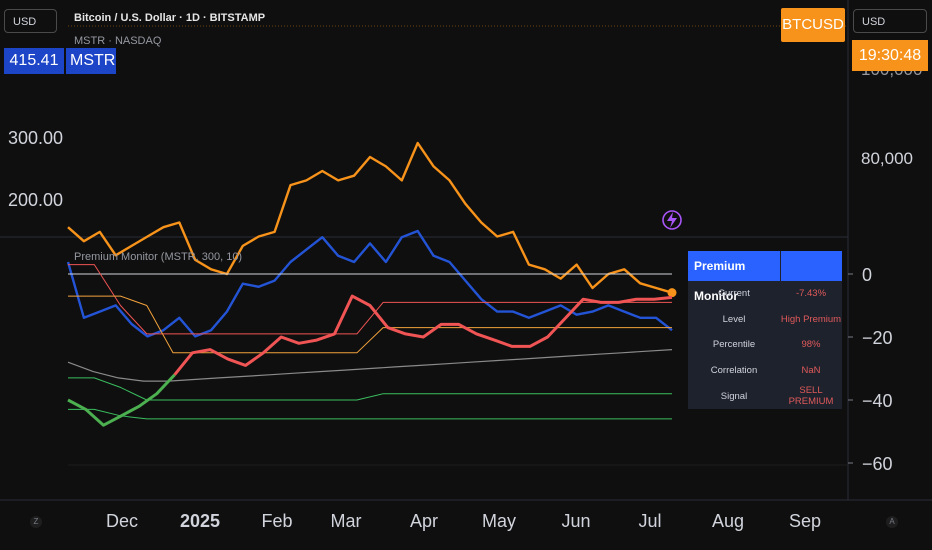  I want to click on left-axis-tick: 300.00, so click(35, 138).